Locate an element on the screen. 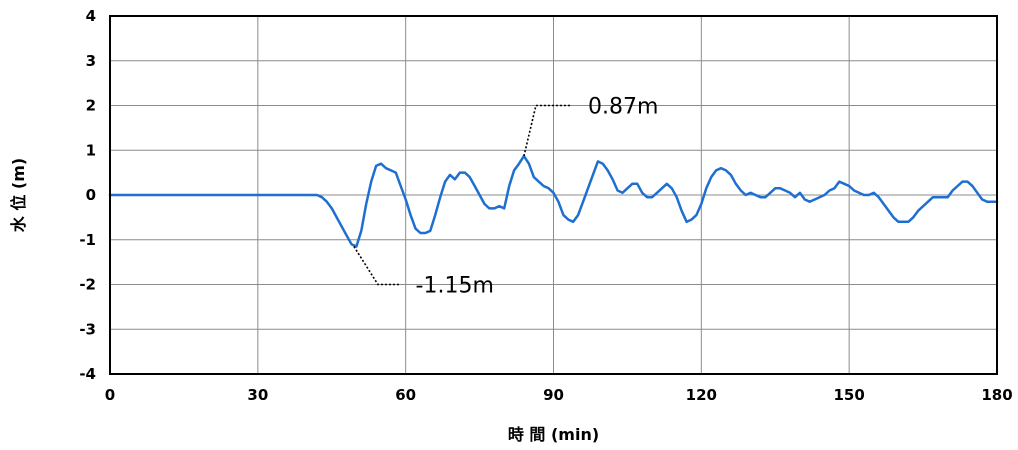 The image size is (1018, 450). x-axis-title: 時 間 (min) is located at coordinates (553, 434).